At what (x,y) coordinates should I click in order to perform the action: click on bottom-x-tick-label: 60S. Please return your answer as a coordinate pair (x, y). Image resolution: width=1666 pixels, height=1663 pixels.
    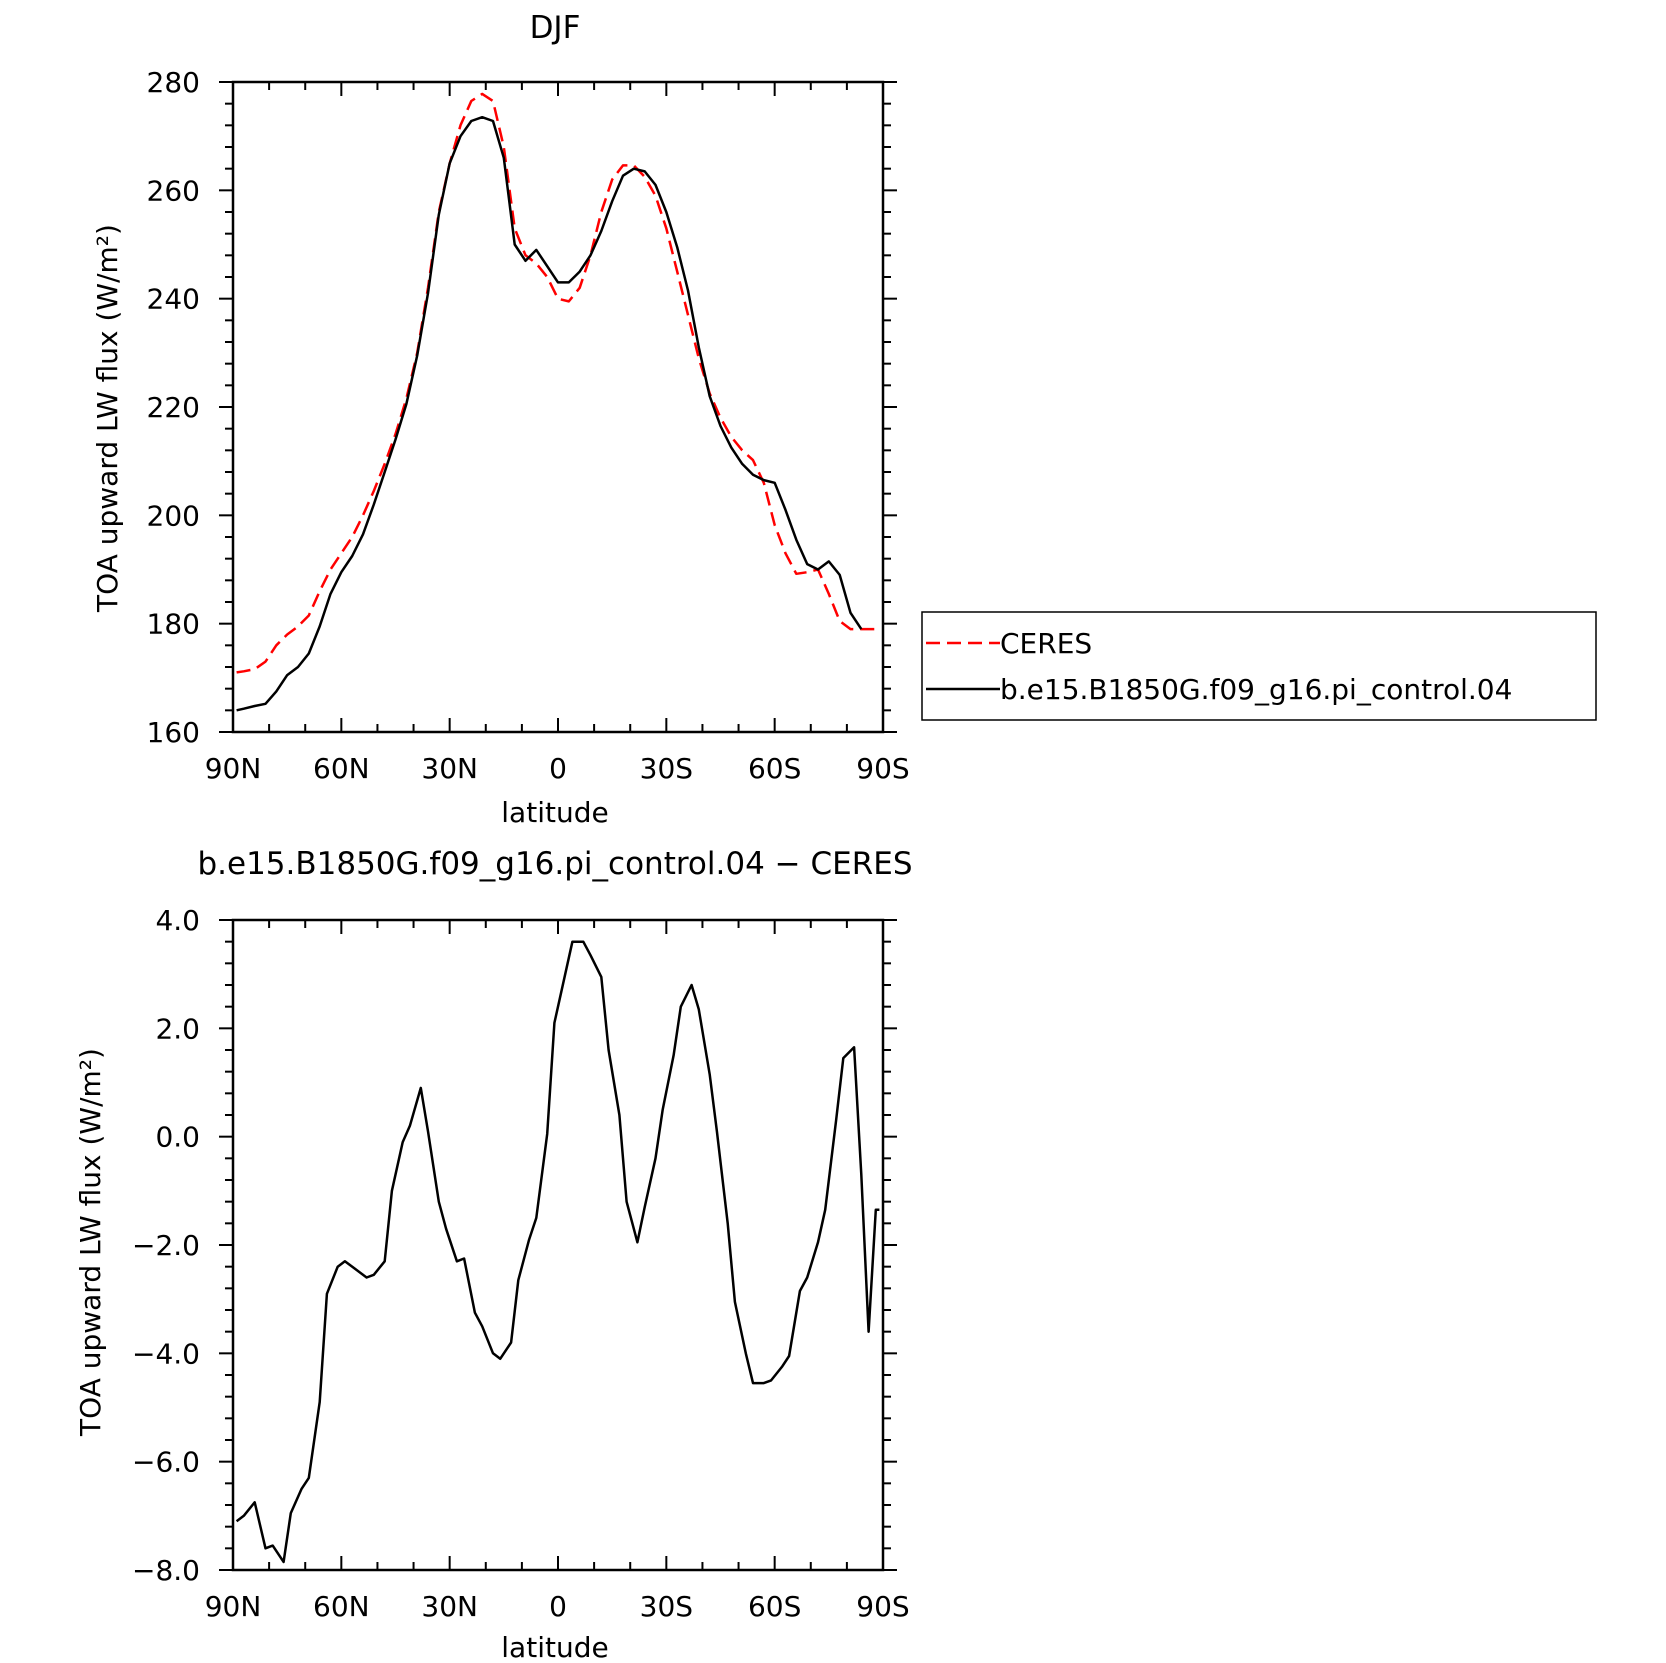
    Looking at the image, I should click on (774, 1606).